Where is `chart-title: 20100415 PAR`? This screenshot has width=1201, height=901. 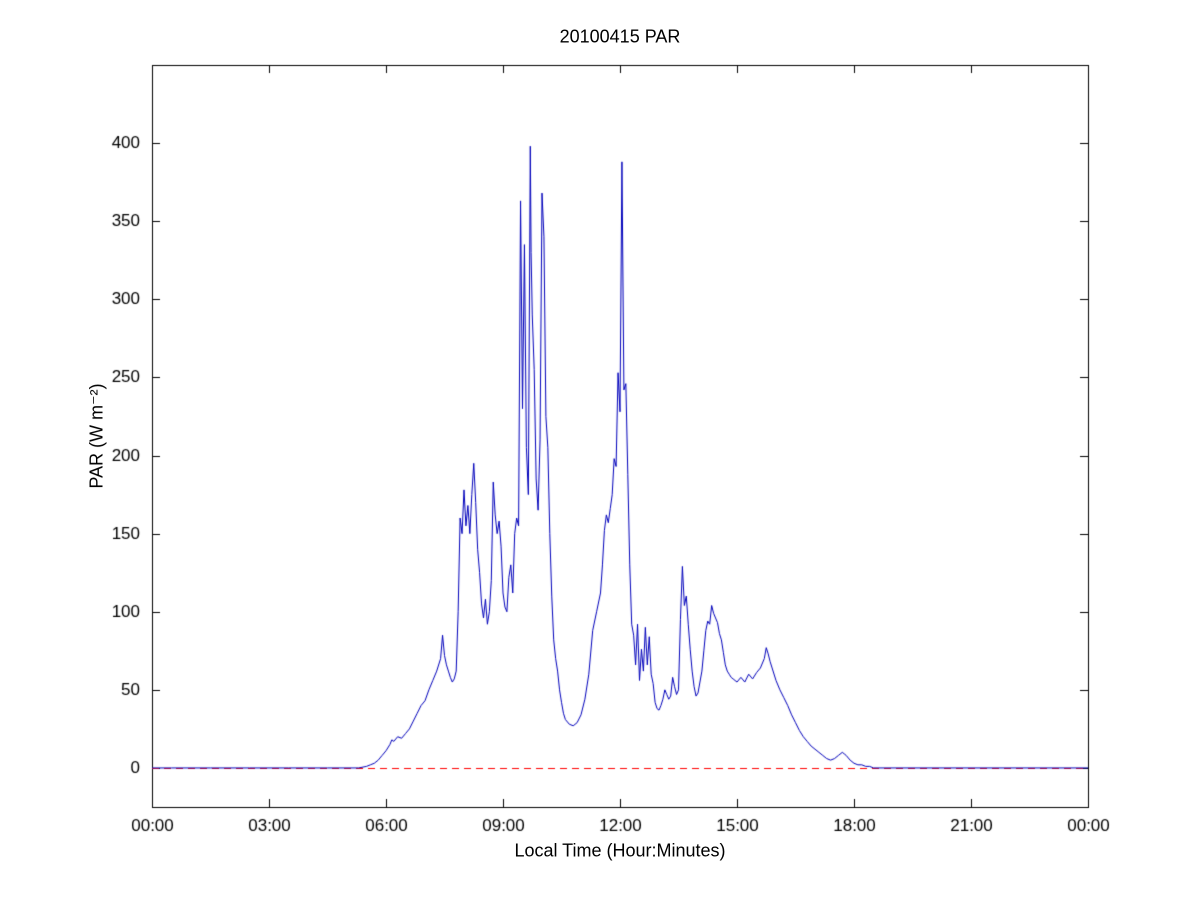 chart-title: 20100415 PAR is located at coordinates (620, 36).